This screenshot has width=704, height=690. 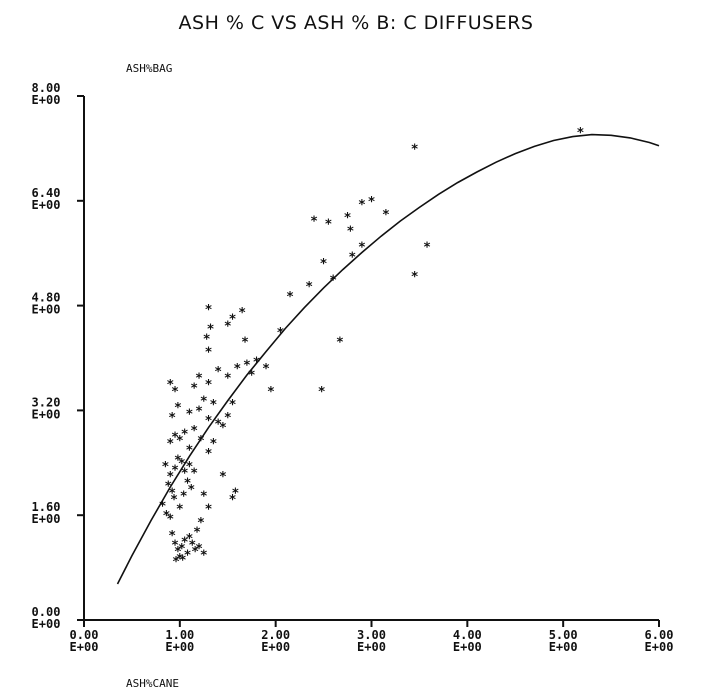 I want to click on chart-title: ASH % C VS ASH % B: C DIFFUSERS, so click(x=356, y=23).